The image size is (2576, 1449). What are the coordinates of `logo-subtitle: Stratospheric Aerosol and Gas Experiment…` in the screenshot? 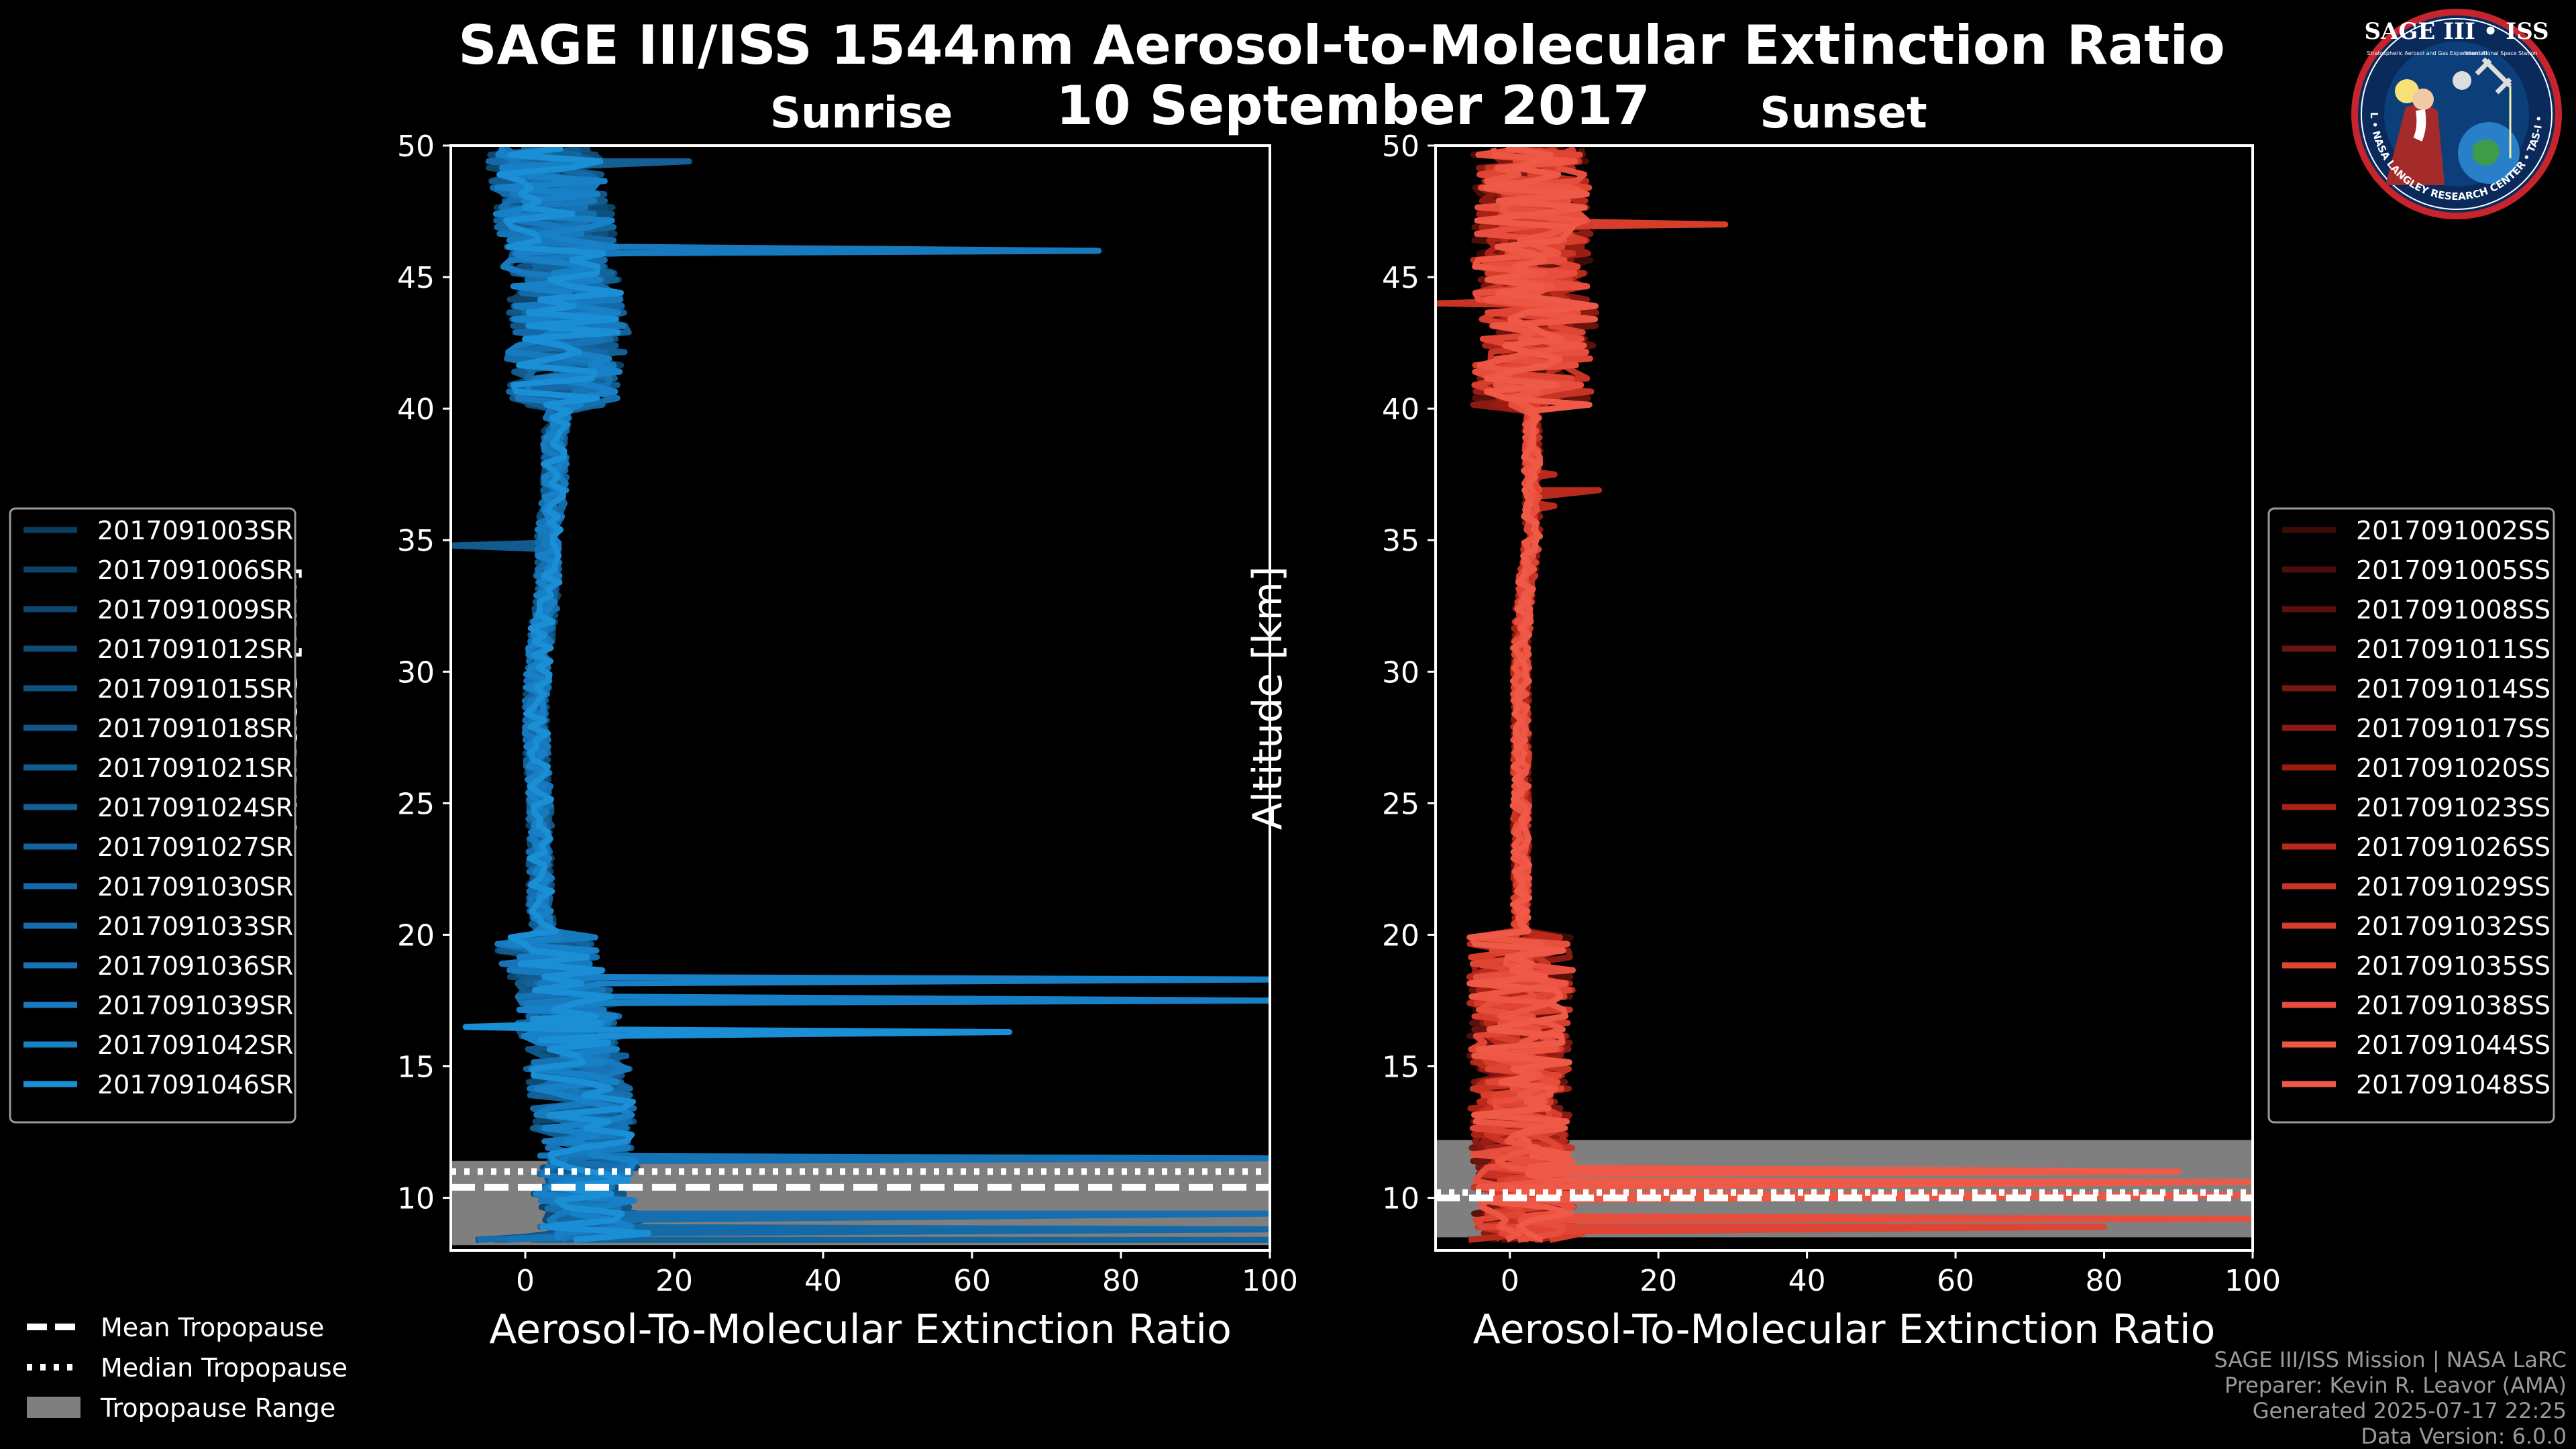 It's located at (2427, 53).